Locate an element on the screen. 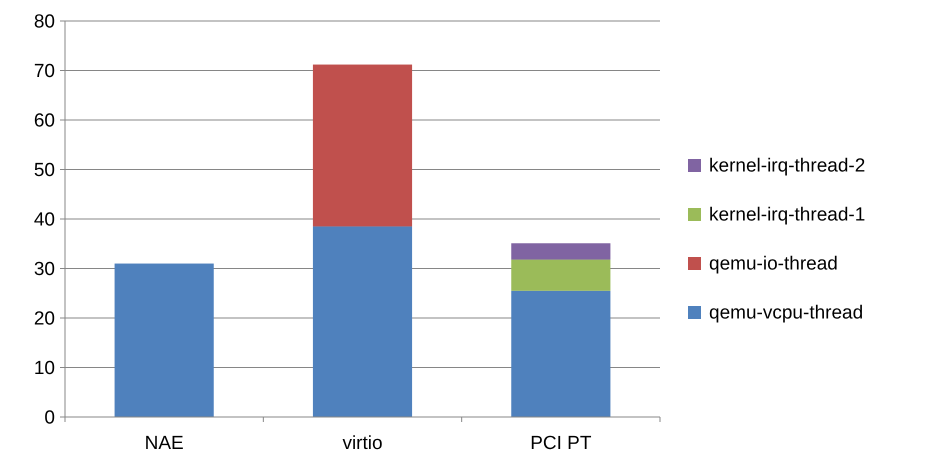 This screenshot has width=931, height=463. x-tick-label: PCI PT is located at coordinates (561, 443).